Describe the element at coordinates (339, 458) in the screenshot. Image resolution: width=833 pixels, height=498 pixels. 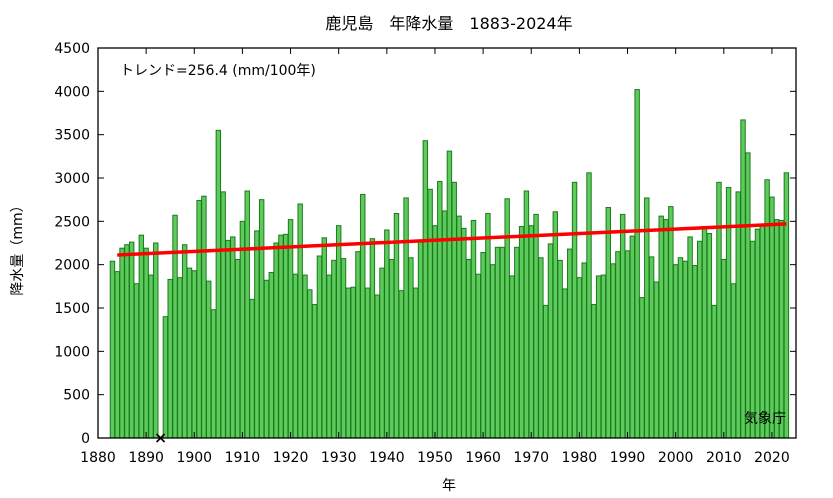
I see `x-tick-label: 1930` at that location.